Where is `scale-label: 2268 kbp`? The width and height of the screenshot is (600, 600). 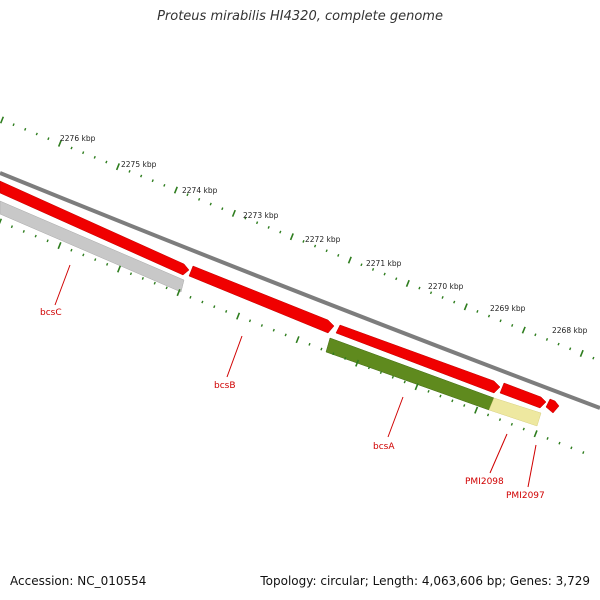 scale-label: 2268 kbp is located at coordinates (570, 330).